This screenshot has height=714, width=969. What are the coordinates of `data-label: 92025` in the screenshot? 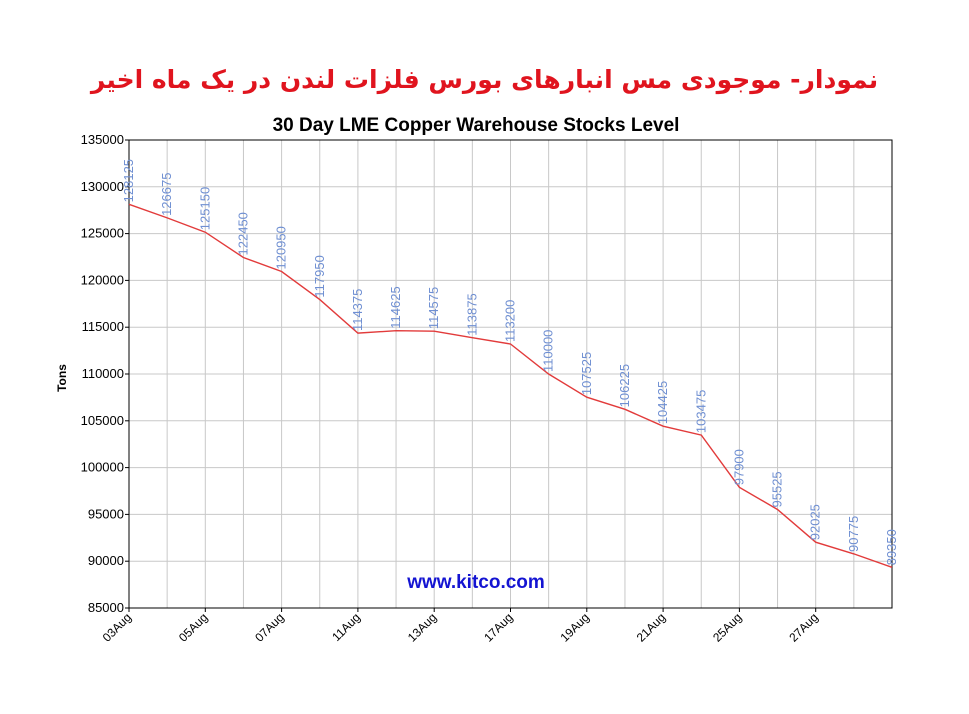 It's located at (815, 522).